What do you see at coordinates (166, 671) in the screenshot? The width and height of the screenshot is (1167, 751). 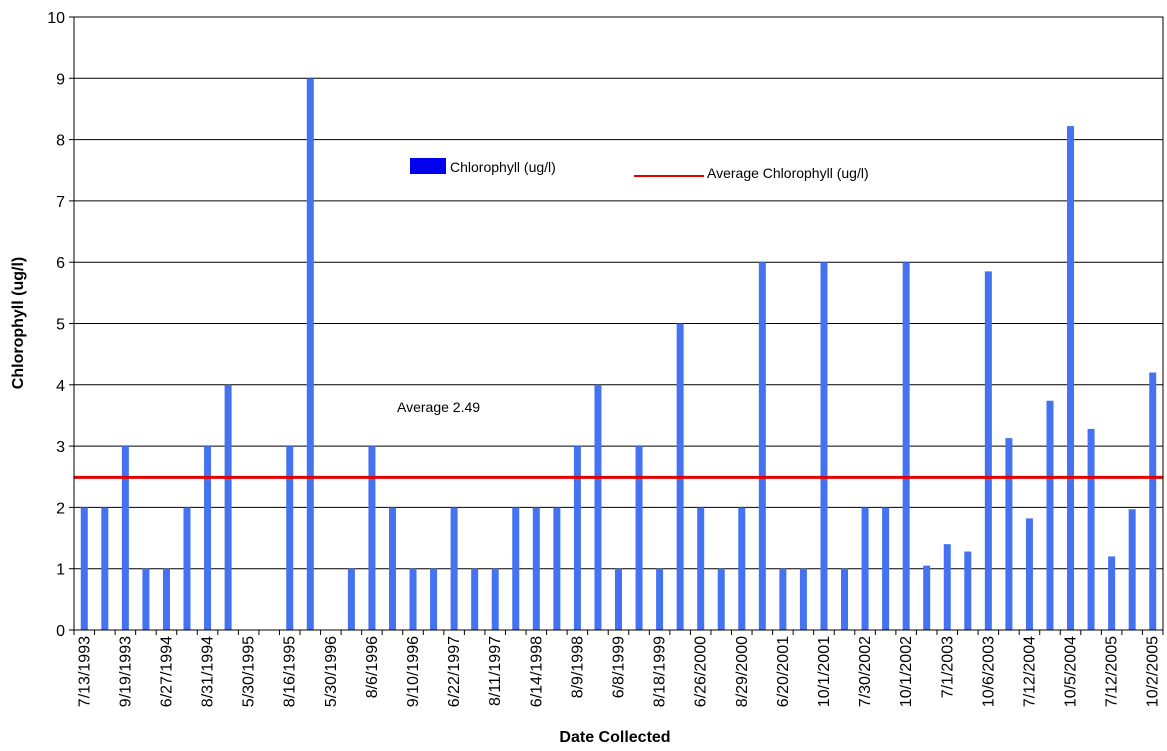 I see `x-tick-label: 6/27/1994` at bounding box center [166, 671].